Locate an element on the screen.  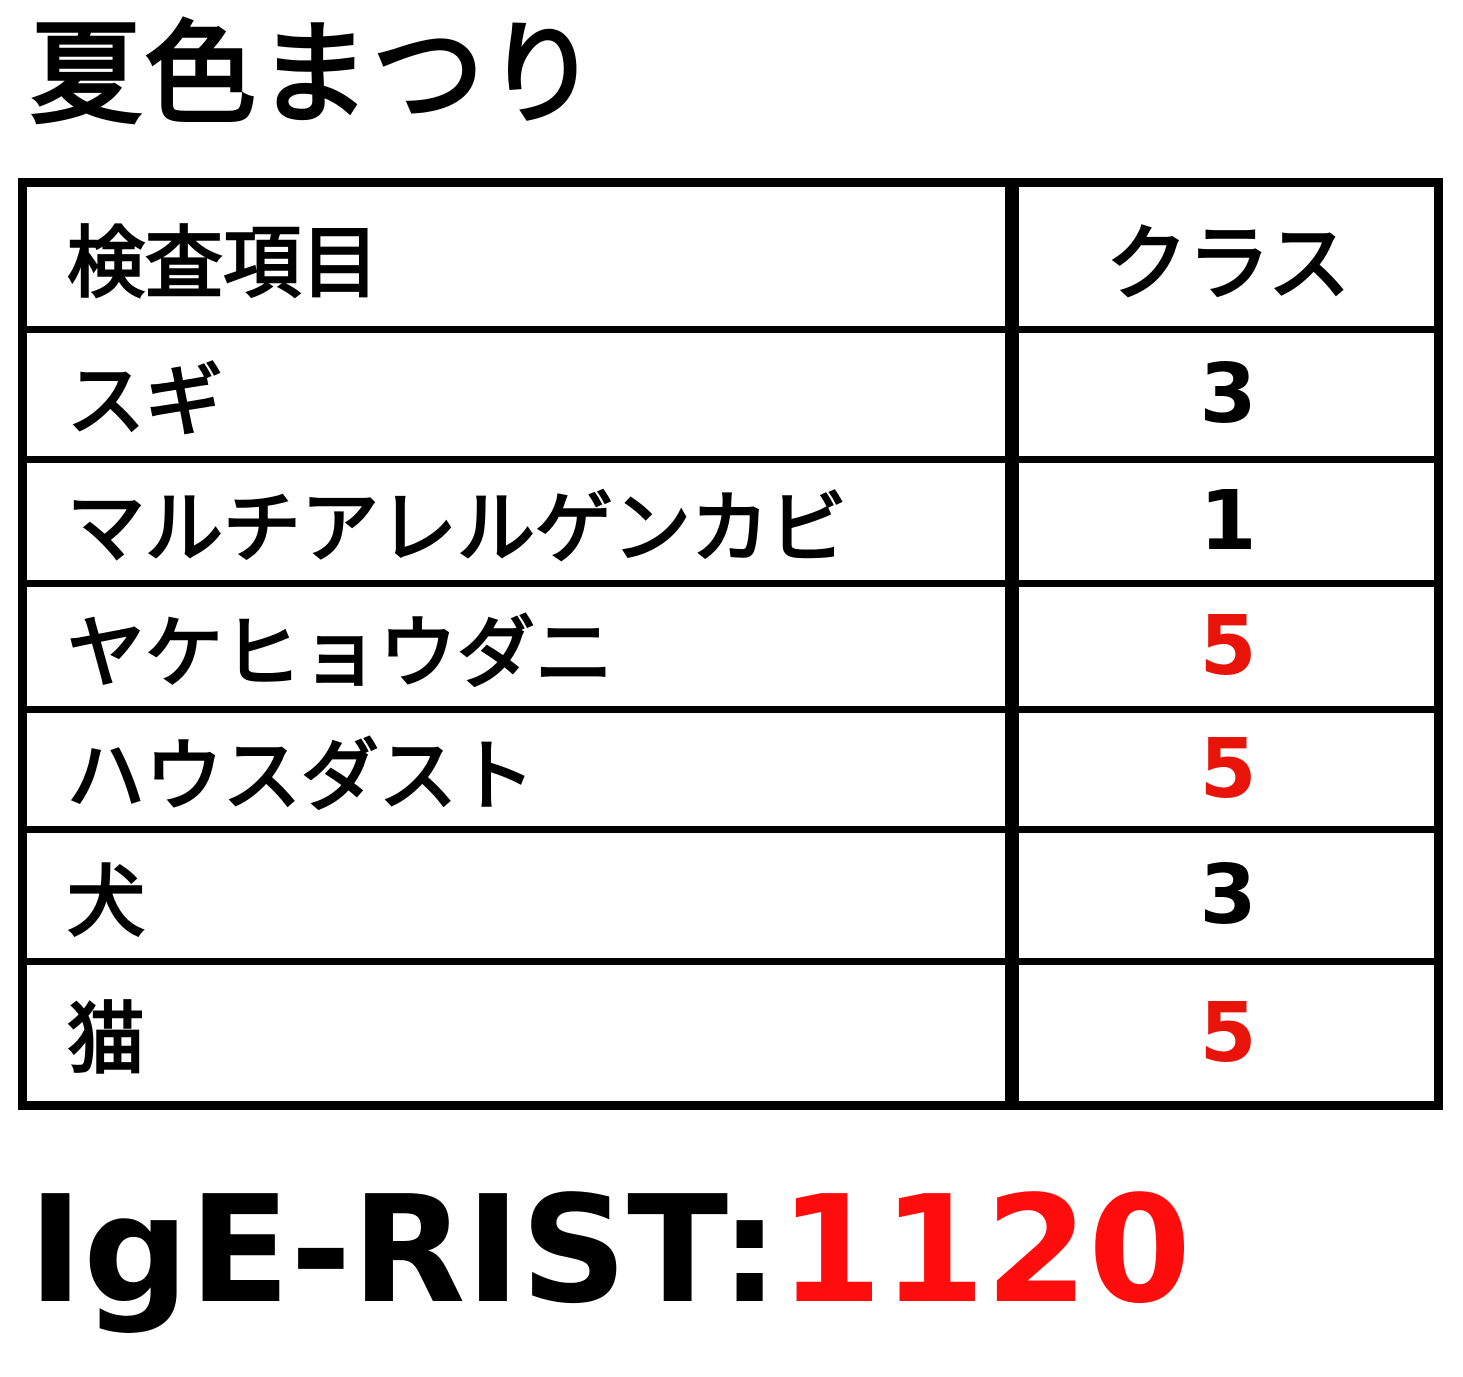
item-name: スギ is located at coordinates (145, 401).